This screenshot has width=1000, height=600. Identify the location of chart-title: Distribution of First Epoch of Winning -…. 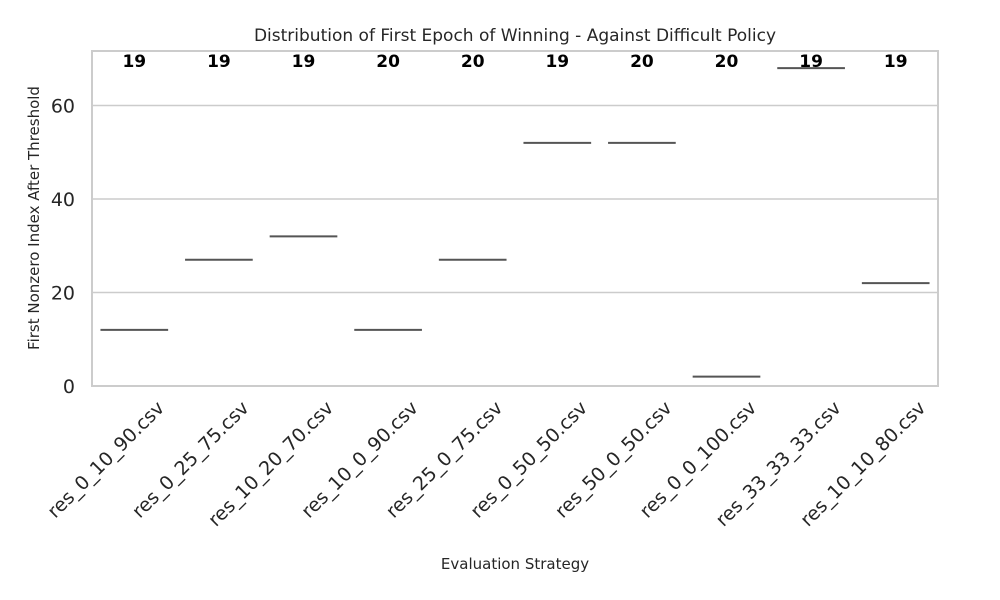
(515, 36).